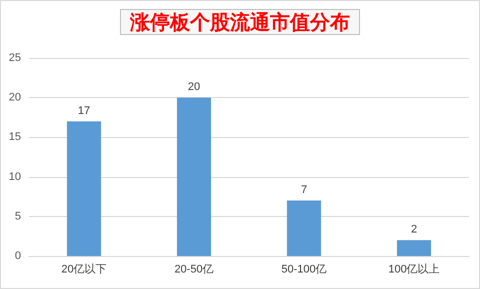 Image resolution: width=480 pixels, height=289 pixels. Describe the element at coordinates (84, 269) in the screenshot. I see `x-tick-label: 20亿以下` at that location.